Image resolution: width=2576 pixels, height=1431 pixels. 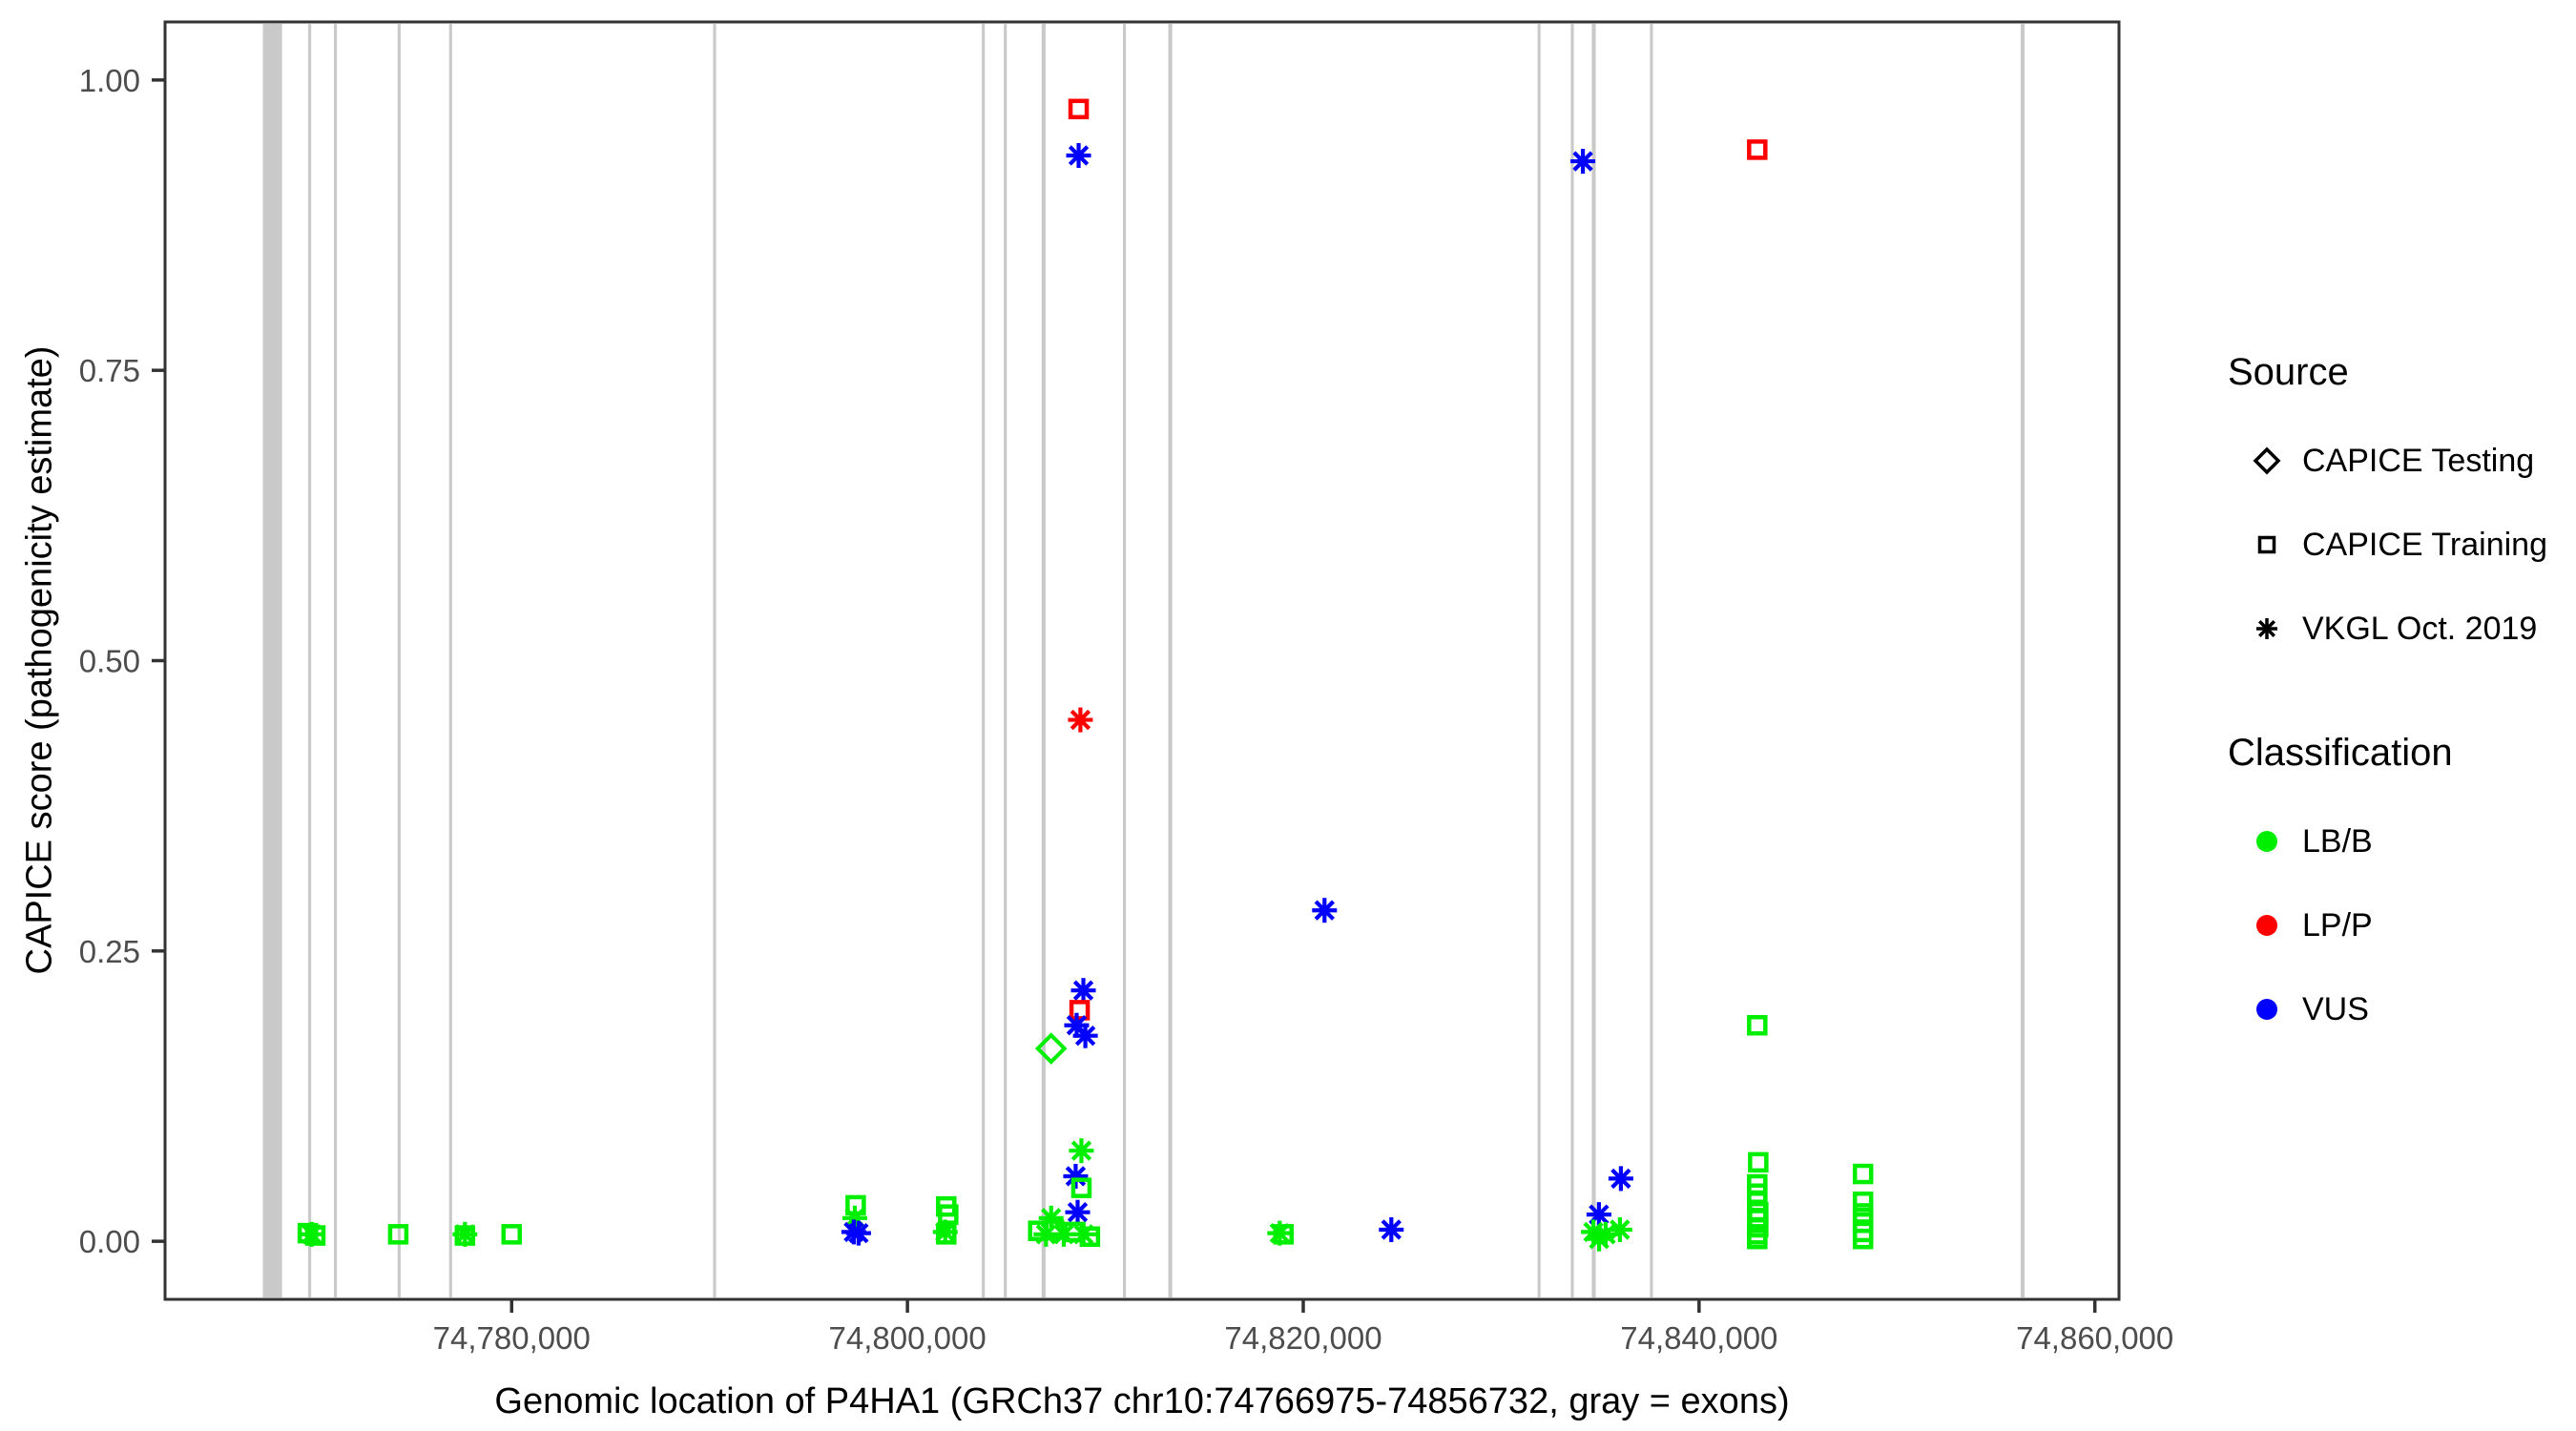 I want to click on legend-gap, so click(x=2399, y=701).